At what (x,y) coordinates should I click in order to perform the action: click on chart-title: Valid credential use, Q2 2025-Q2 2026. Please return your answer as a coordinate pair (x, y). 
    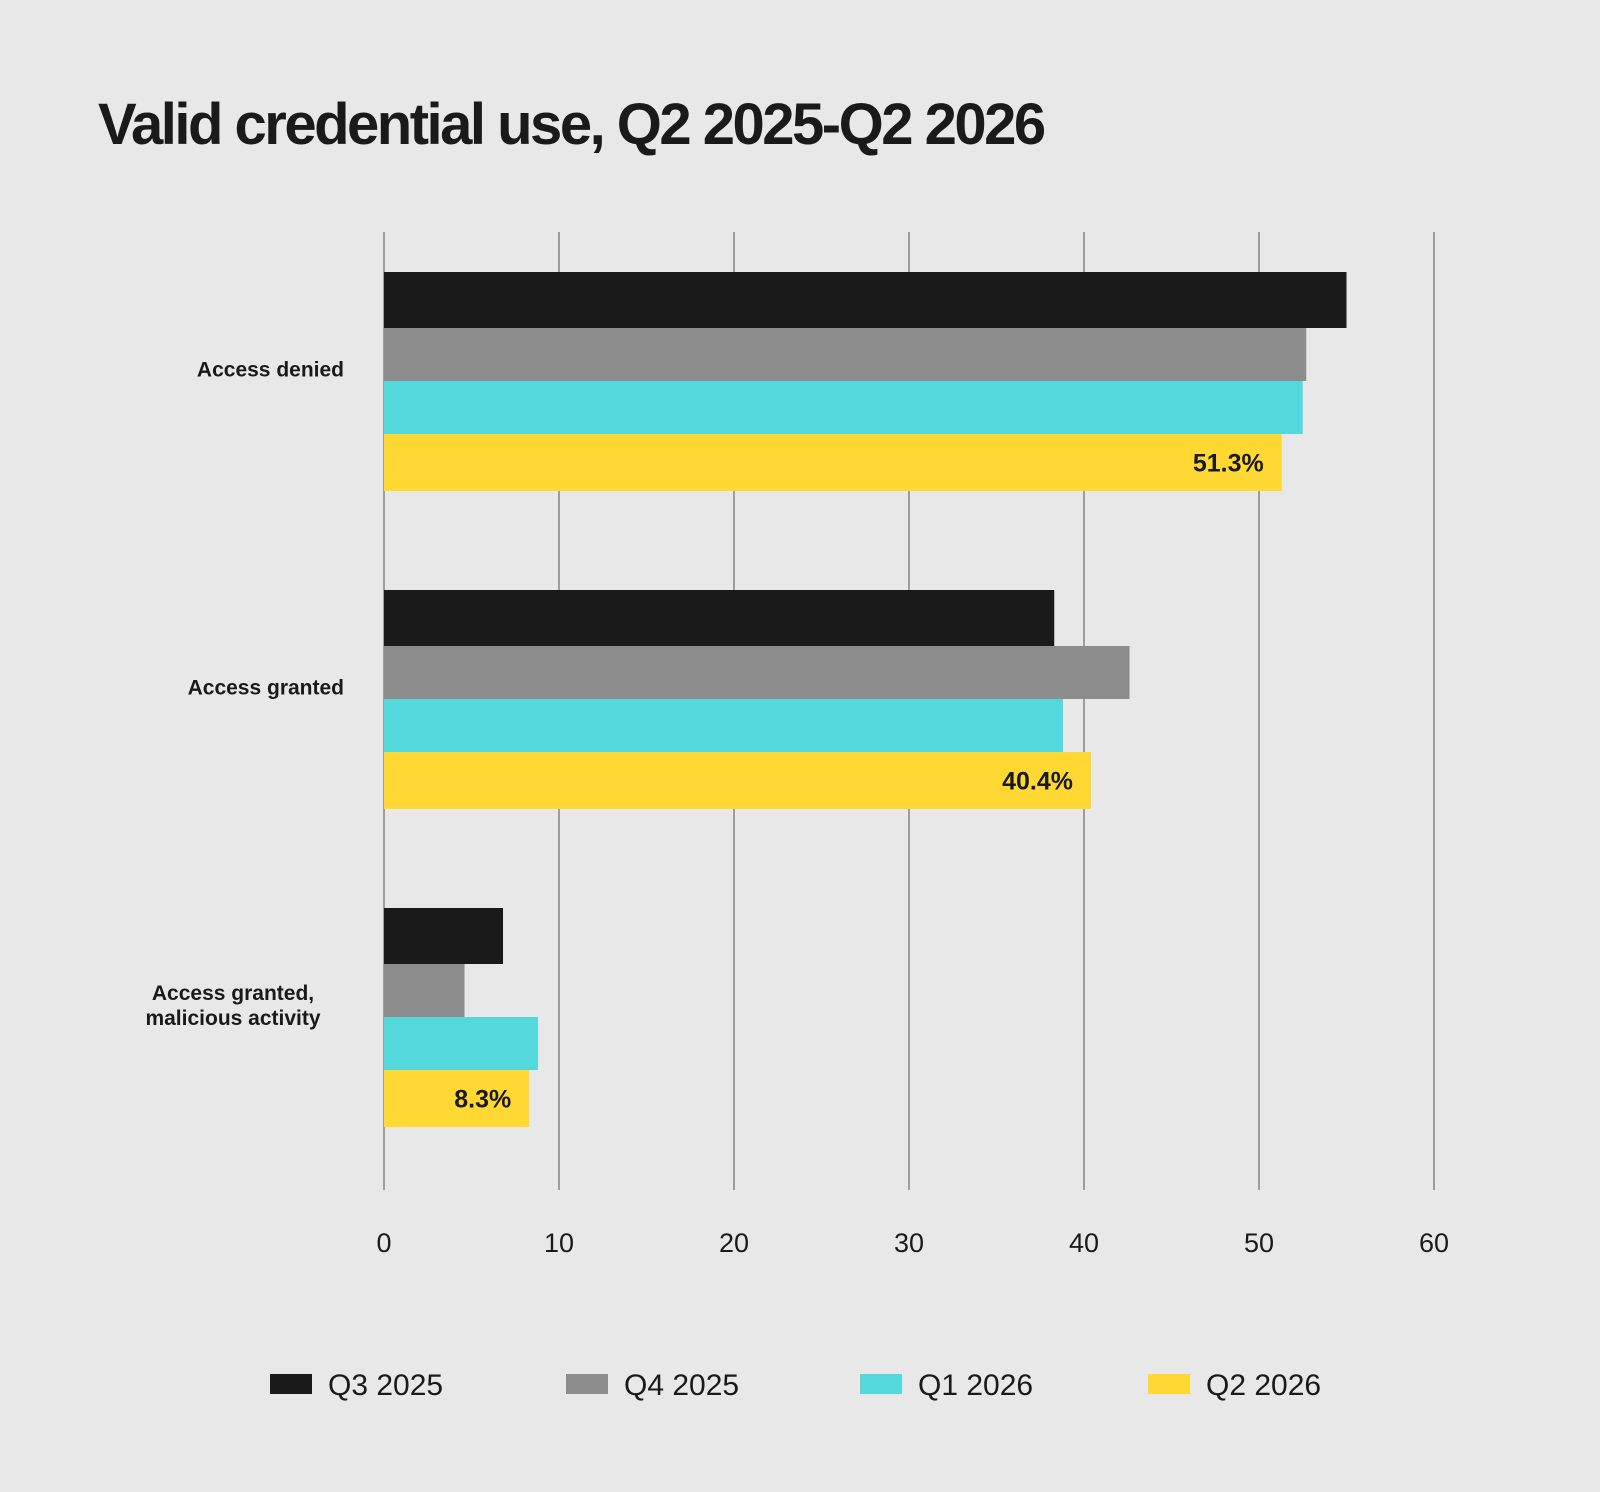
    Looking at the image, I should click on (572, 124).